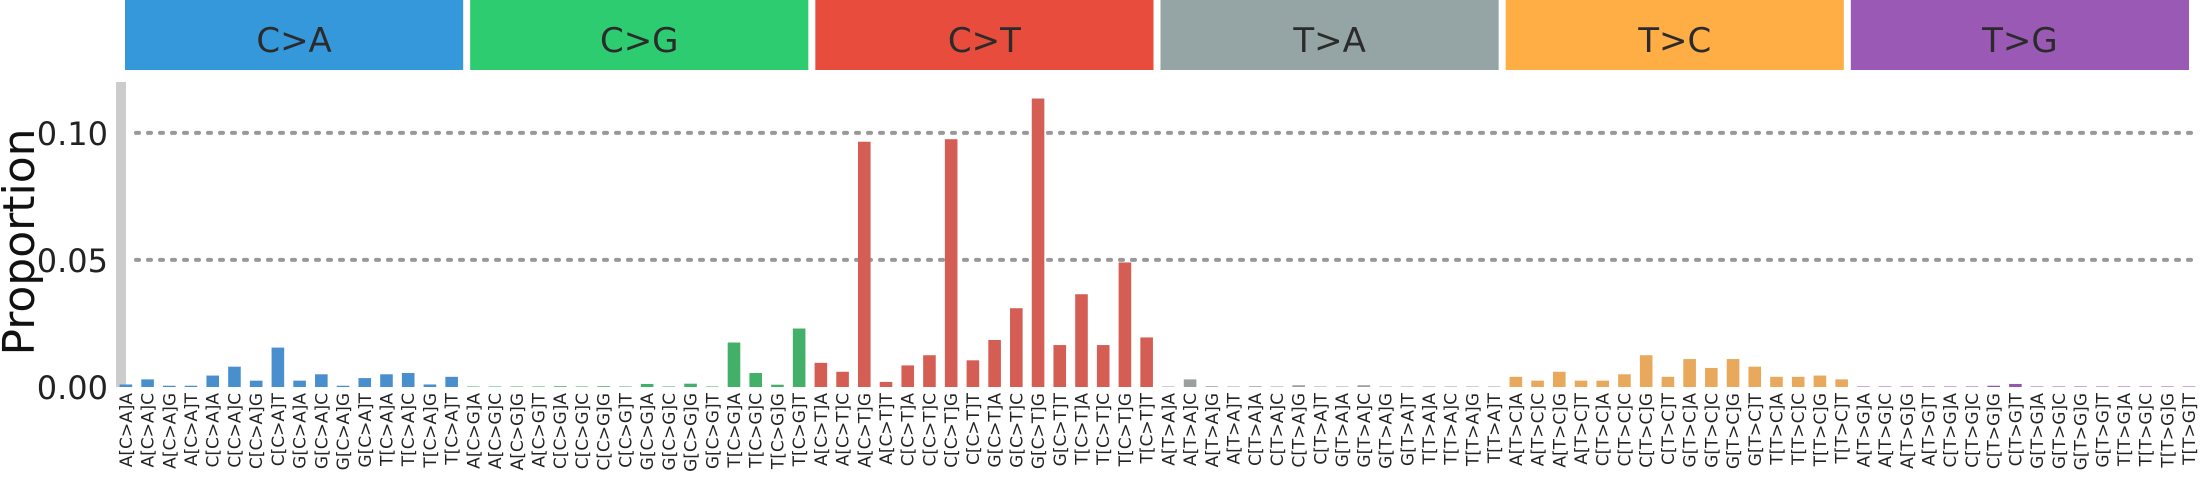 The image size is (2200, 500). What do you see at coordinates (887, 428) in the screenshot?
I see `x-tick-label: A[C>T]T` at bounding box center [887, 428].